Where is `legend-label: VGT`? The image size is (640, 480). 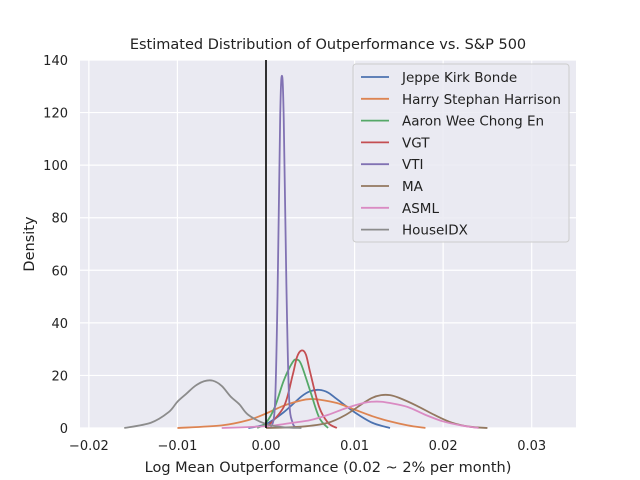 legend-label: VGT is located at coordinates (416, 143).